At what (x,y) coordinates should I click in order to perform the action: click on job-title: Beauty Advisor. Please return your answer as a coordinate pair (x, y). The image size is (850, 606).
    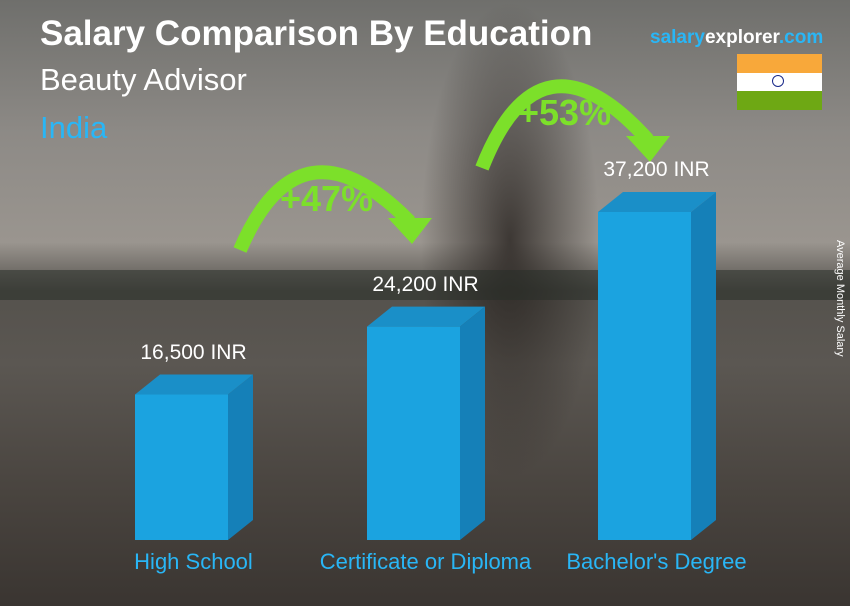
    Looking at the image, I should click on (143, 79).